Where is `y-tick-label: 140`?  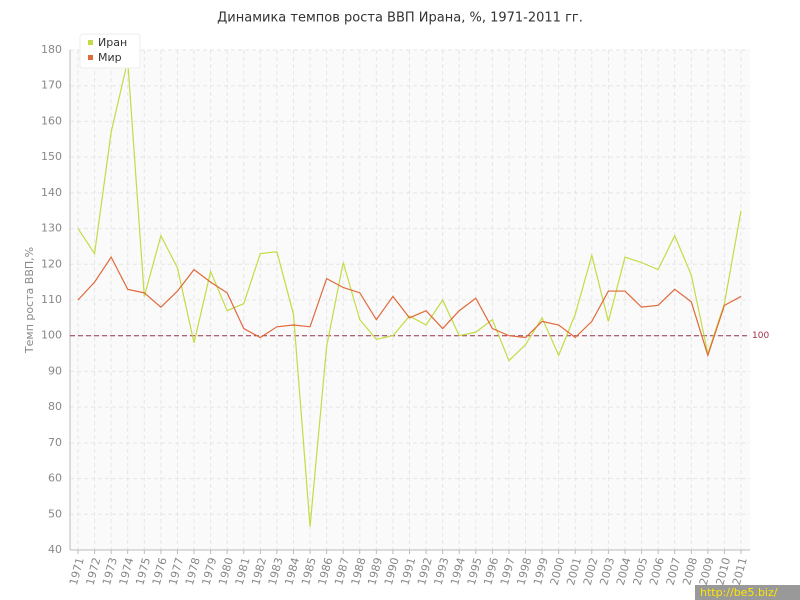
y-tick-label: 140 is located at coordinates (51, 192).